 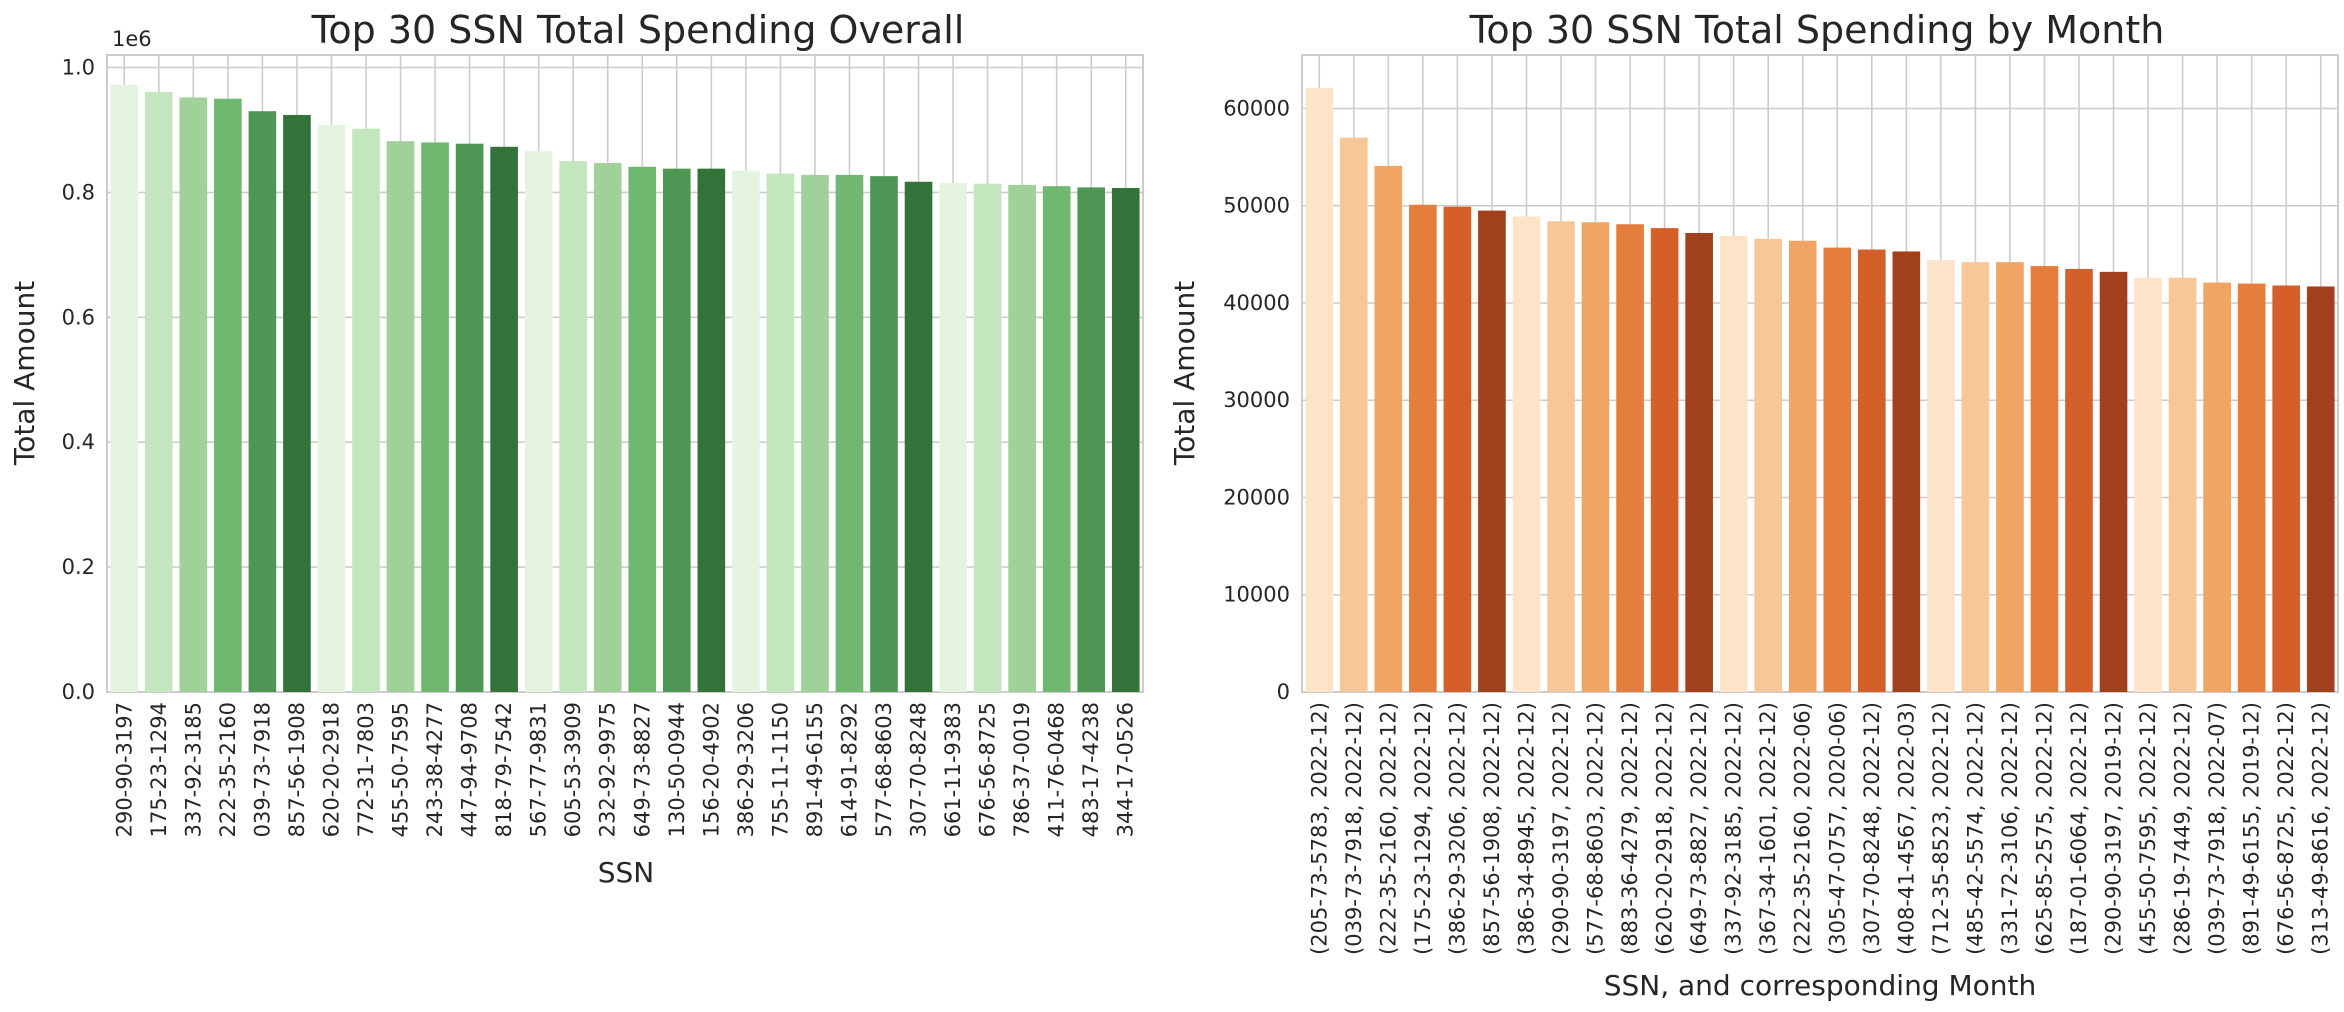 What do you see at coordinates (78, 692) in the screenshot?
I see `y-tick-label: 0.0` at bounding box center [78, 692].